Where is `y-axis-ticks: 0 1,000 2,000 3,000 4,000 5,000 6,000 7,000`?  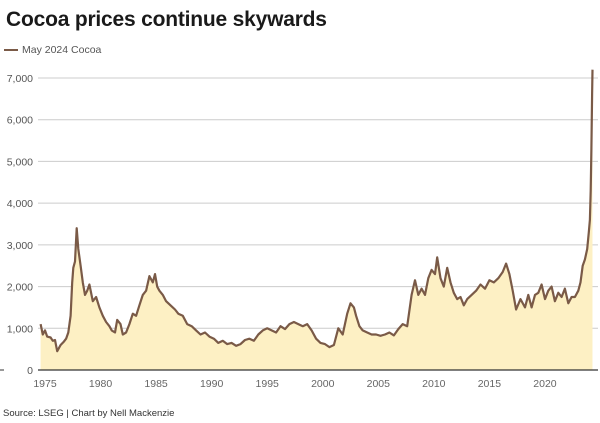
y-axis-ticks: 0 1,000 2,000 3,000 4,000 5,000 6,000 7,000 is located at coordinates (20, 225).